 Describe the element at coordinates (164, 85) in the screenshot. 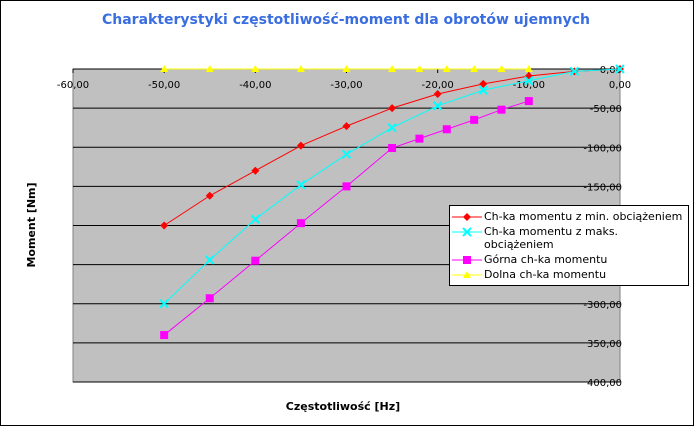

I see `x-tick-label: -50,00` at that location.